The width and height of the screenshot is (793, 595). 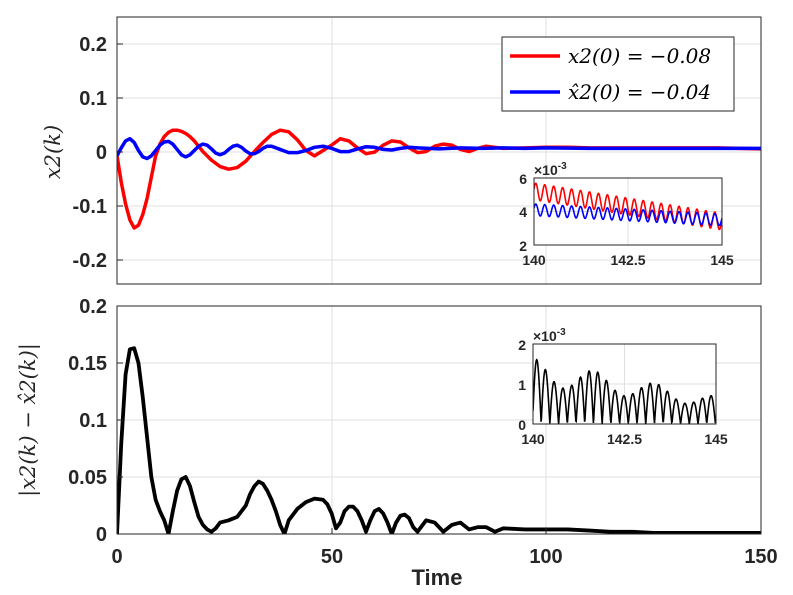 I want to click on bottom-inset-ytick: 2, so click(x=522, y=345).